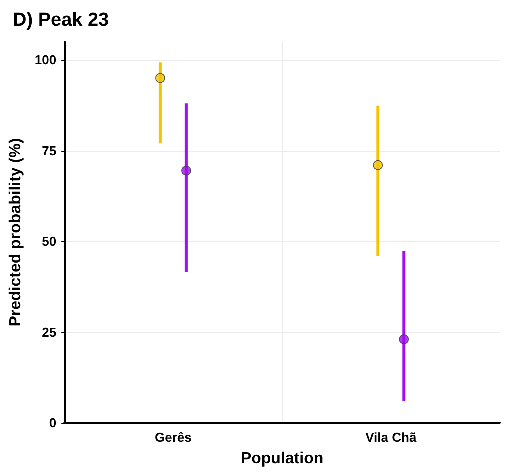 The image size is (506, 472). I want to click on x-tick-label: Vila Chã, so click(392, 437).